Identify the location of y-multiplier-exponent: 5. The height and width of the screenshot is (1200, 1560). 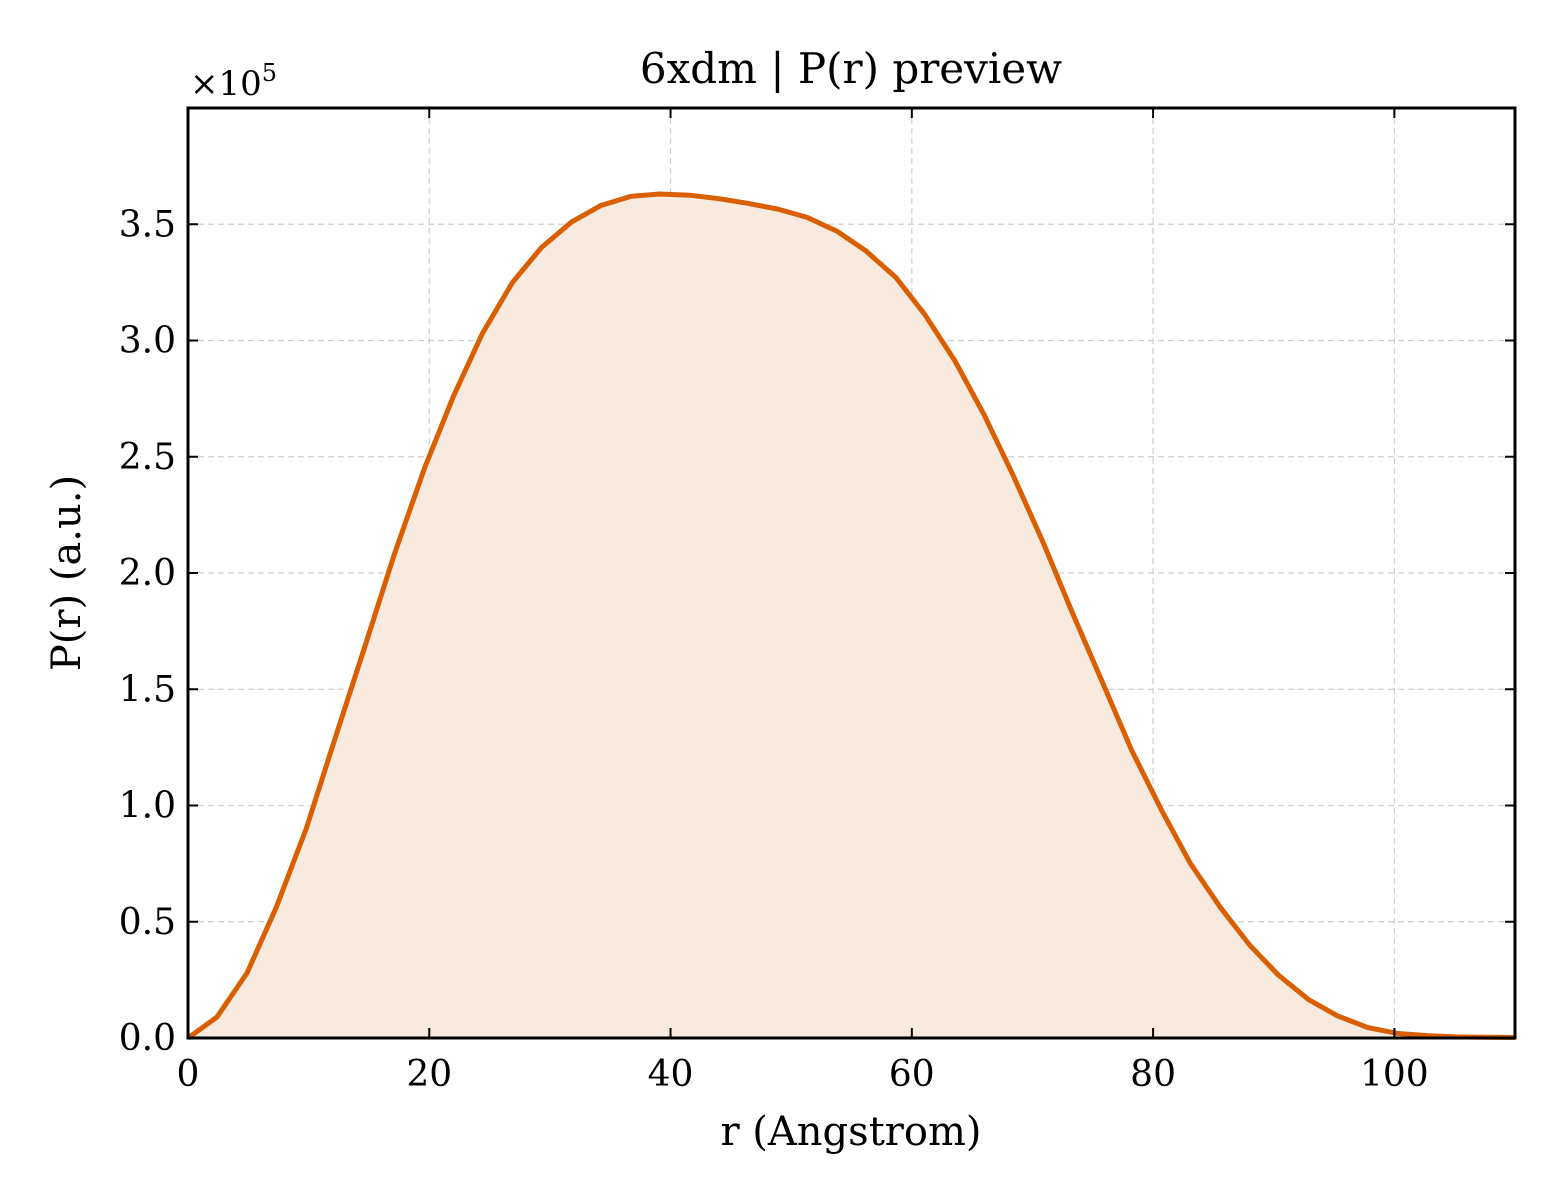
(269, 73).